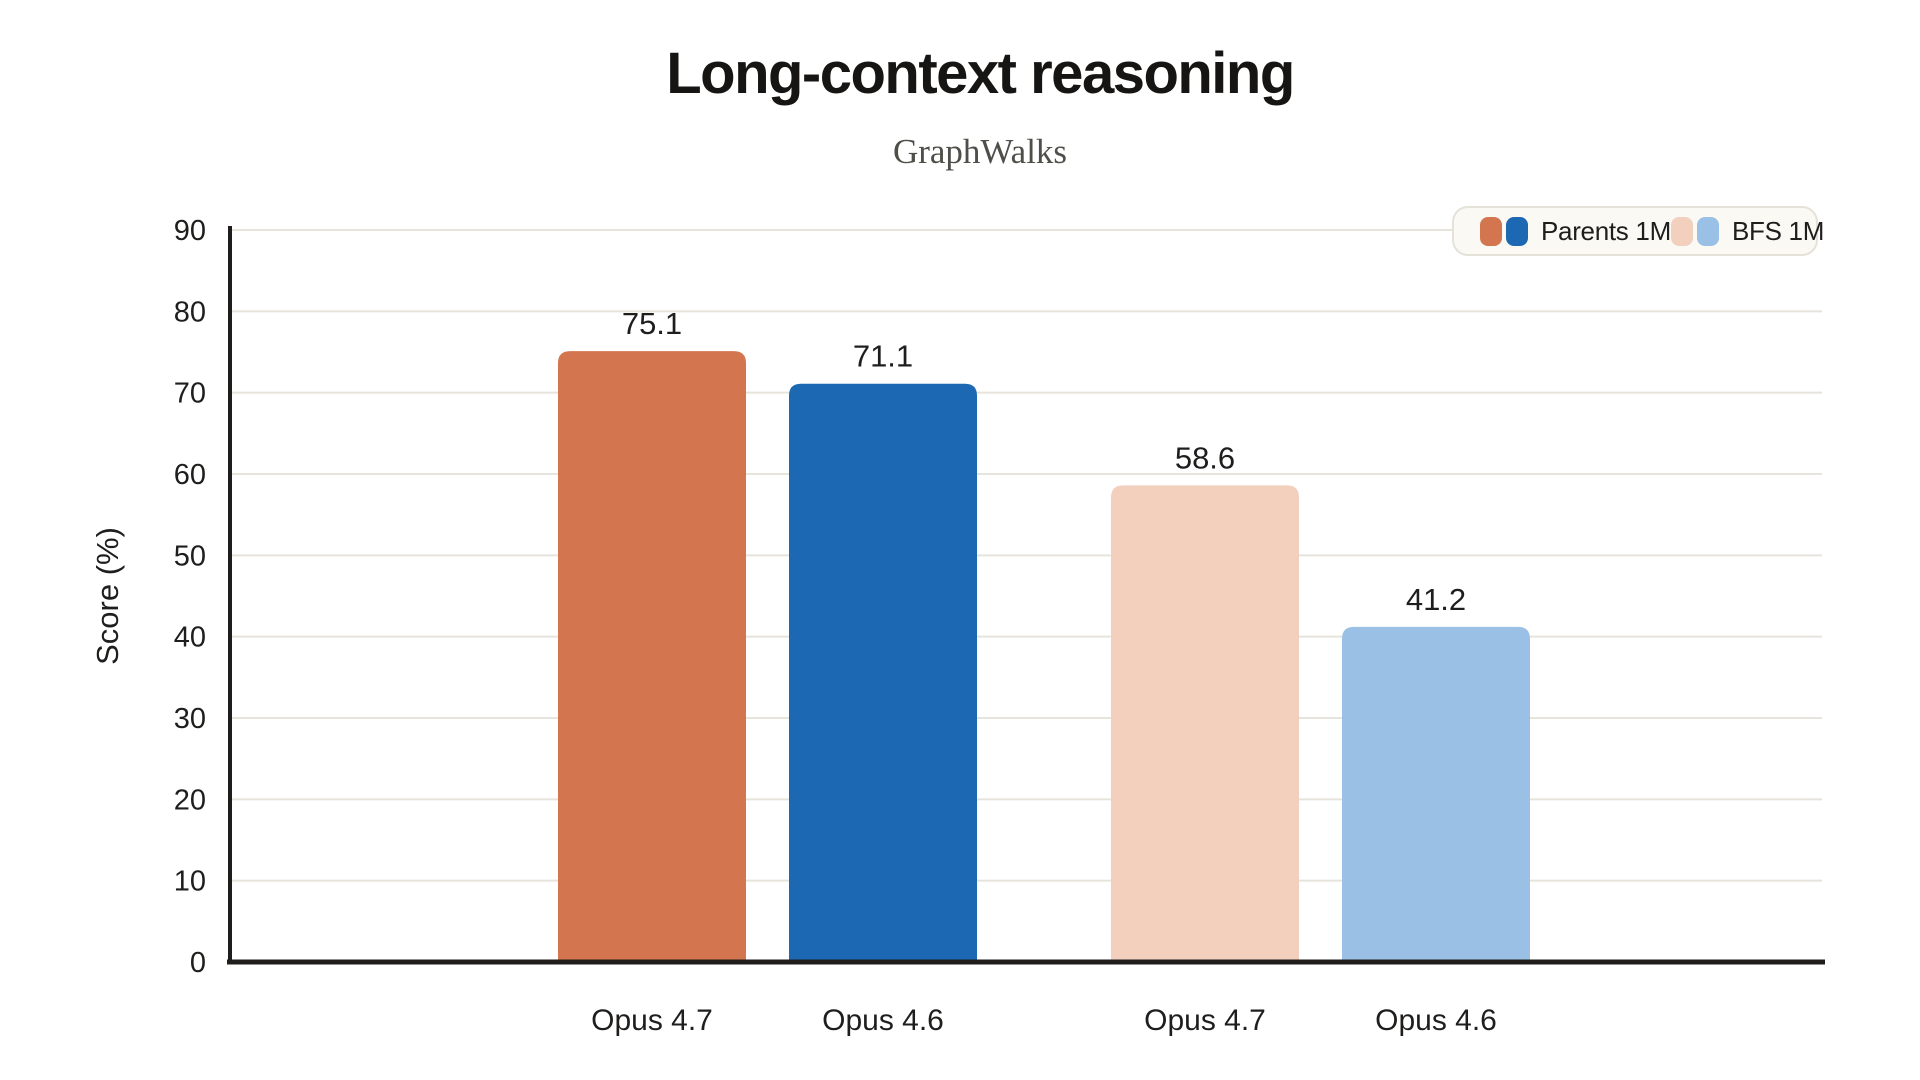 This screenshot has height=1080, width=1920. What do you see at coordinates (190, 394) in the screenshot?
I see `y-axis-tick-label: 70` at bounding box center [190, 394].